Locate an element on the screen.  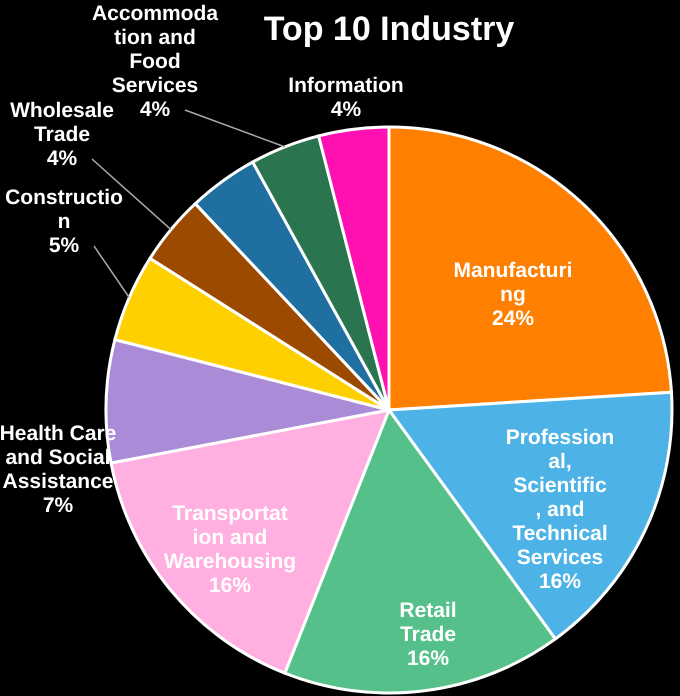
slice-label: Professional, Scientific, and Technical Services is located at coordinates (560, 497).